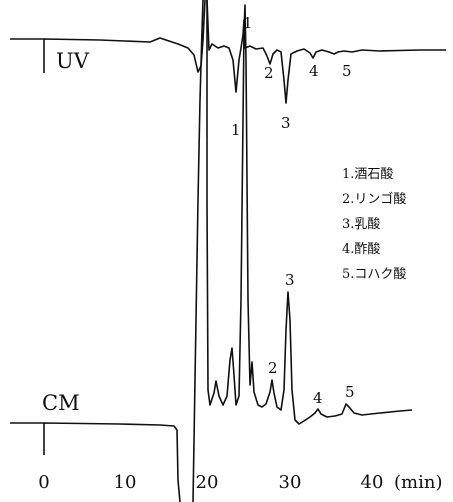 The height and width of the screenshot is (502, 453). What do you see at coordinates (318, 398) in the screenshot?
I see `cm-peak-label: 4` at bounding box center [318, 398].